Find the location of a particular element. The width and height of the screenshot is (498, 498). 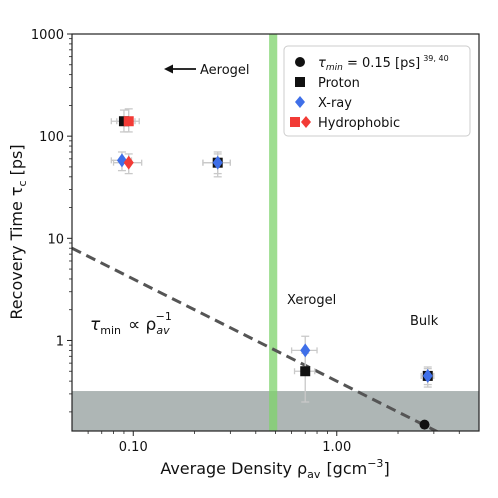

legend-marker-red-diamond is located at coordinates (306, 122).